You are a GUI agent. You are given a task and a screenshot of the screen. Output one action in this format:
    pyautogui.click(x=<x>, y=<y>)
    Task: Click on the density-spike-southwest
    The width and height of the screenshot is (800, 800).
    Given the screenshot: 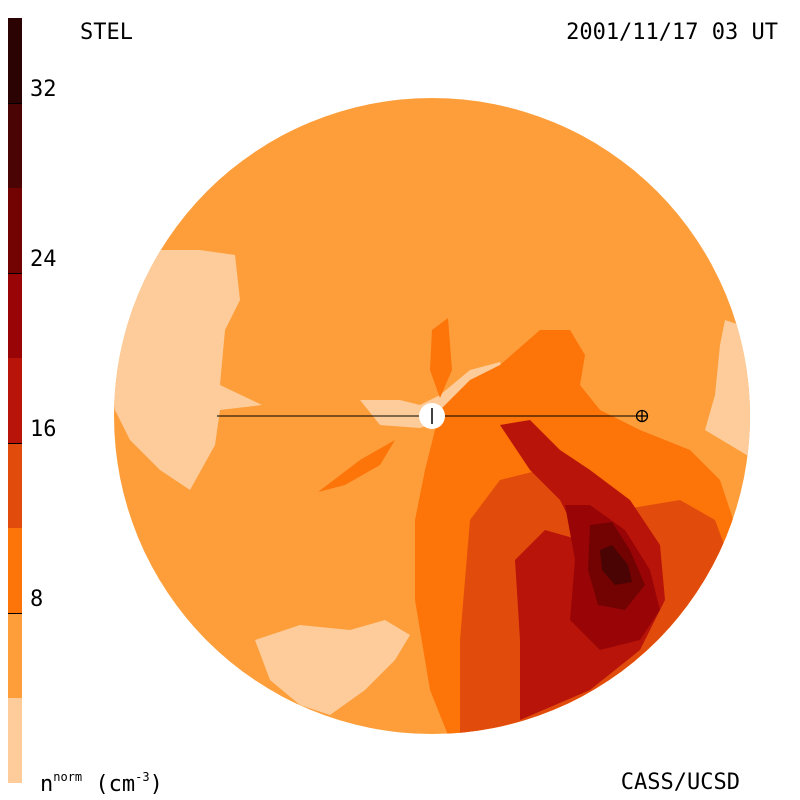 What is the action you would take?
    pyautogui.click(x=356, y=466)
    